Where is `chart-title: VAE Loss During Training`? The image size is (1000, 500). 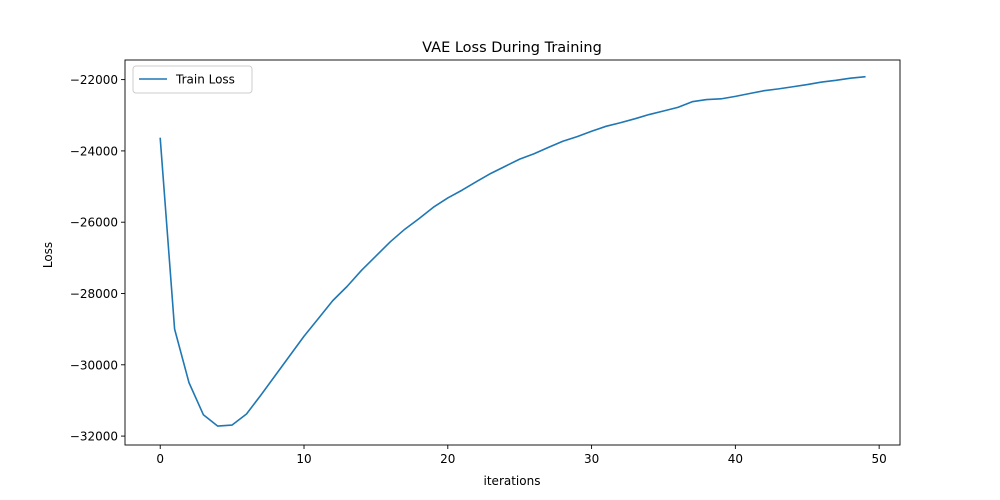
chart-title: VAE Loss During Training is located at coordinates (512, 48).